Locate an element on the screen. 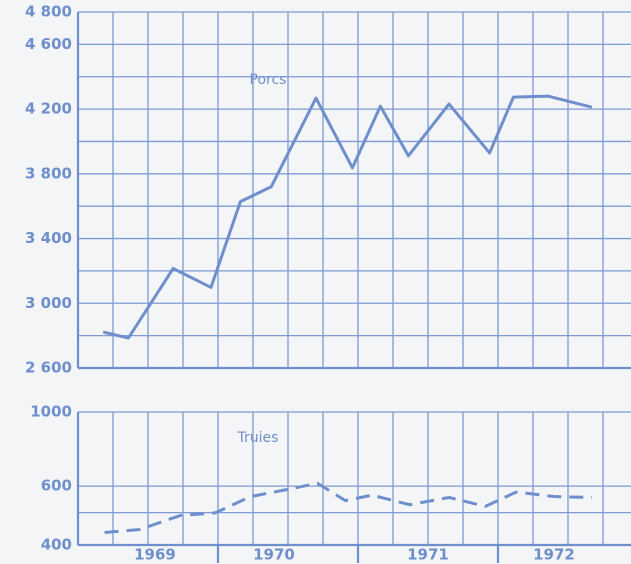  y-tick-label: 400 is located at coordinates (56, 545).